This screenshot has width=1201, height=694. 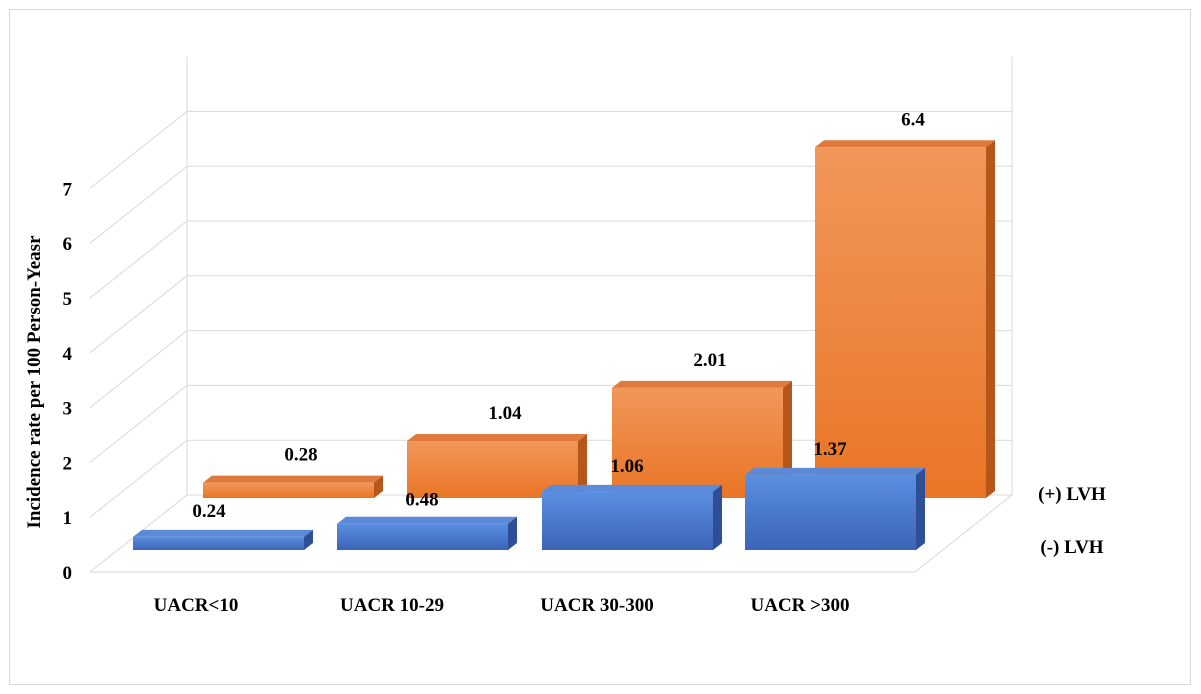 What do you see at coordinates (196, 605) in the screenshot?
I see `x-category-label: UACR<10` at bounding box center [196, 605].